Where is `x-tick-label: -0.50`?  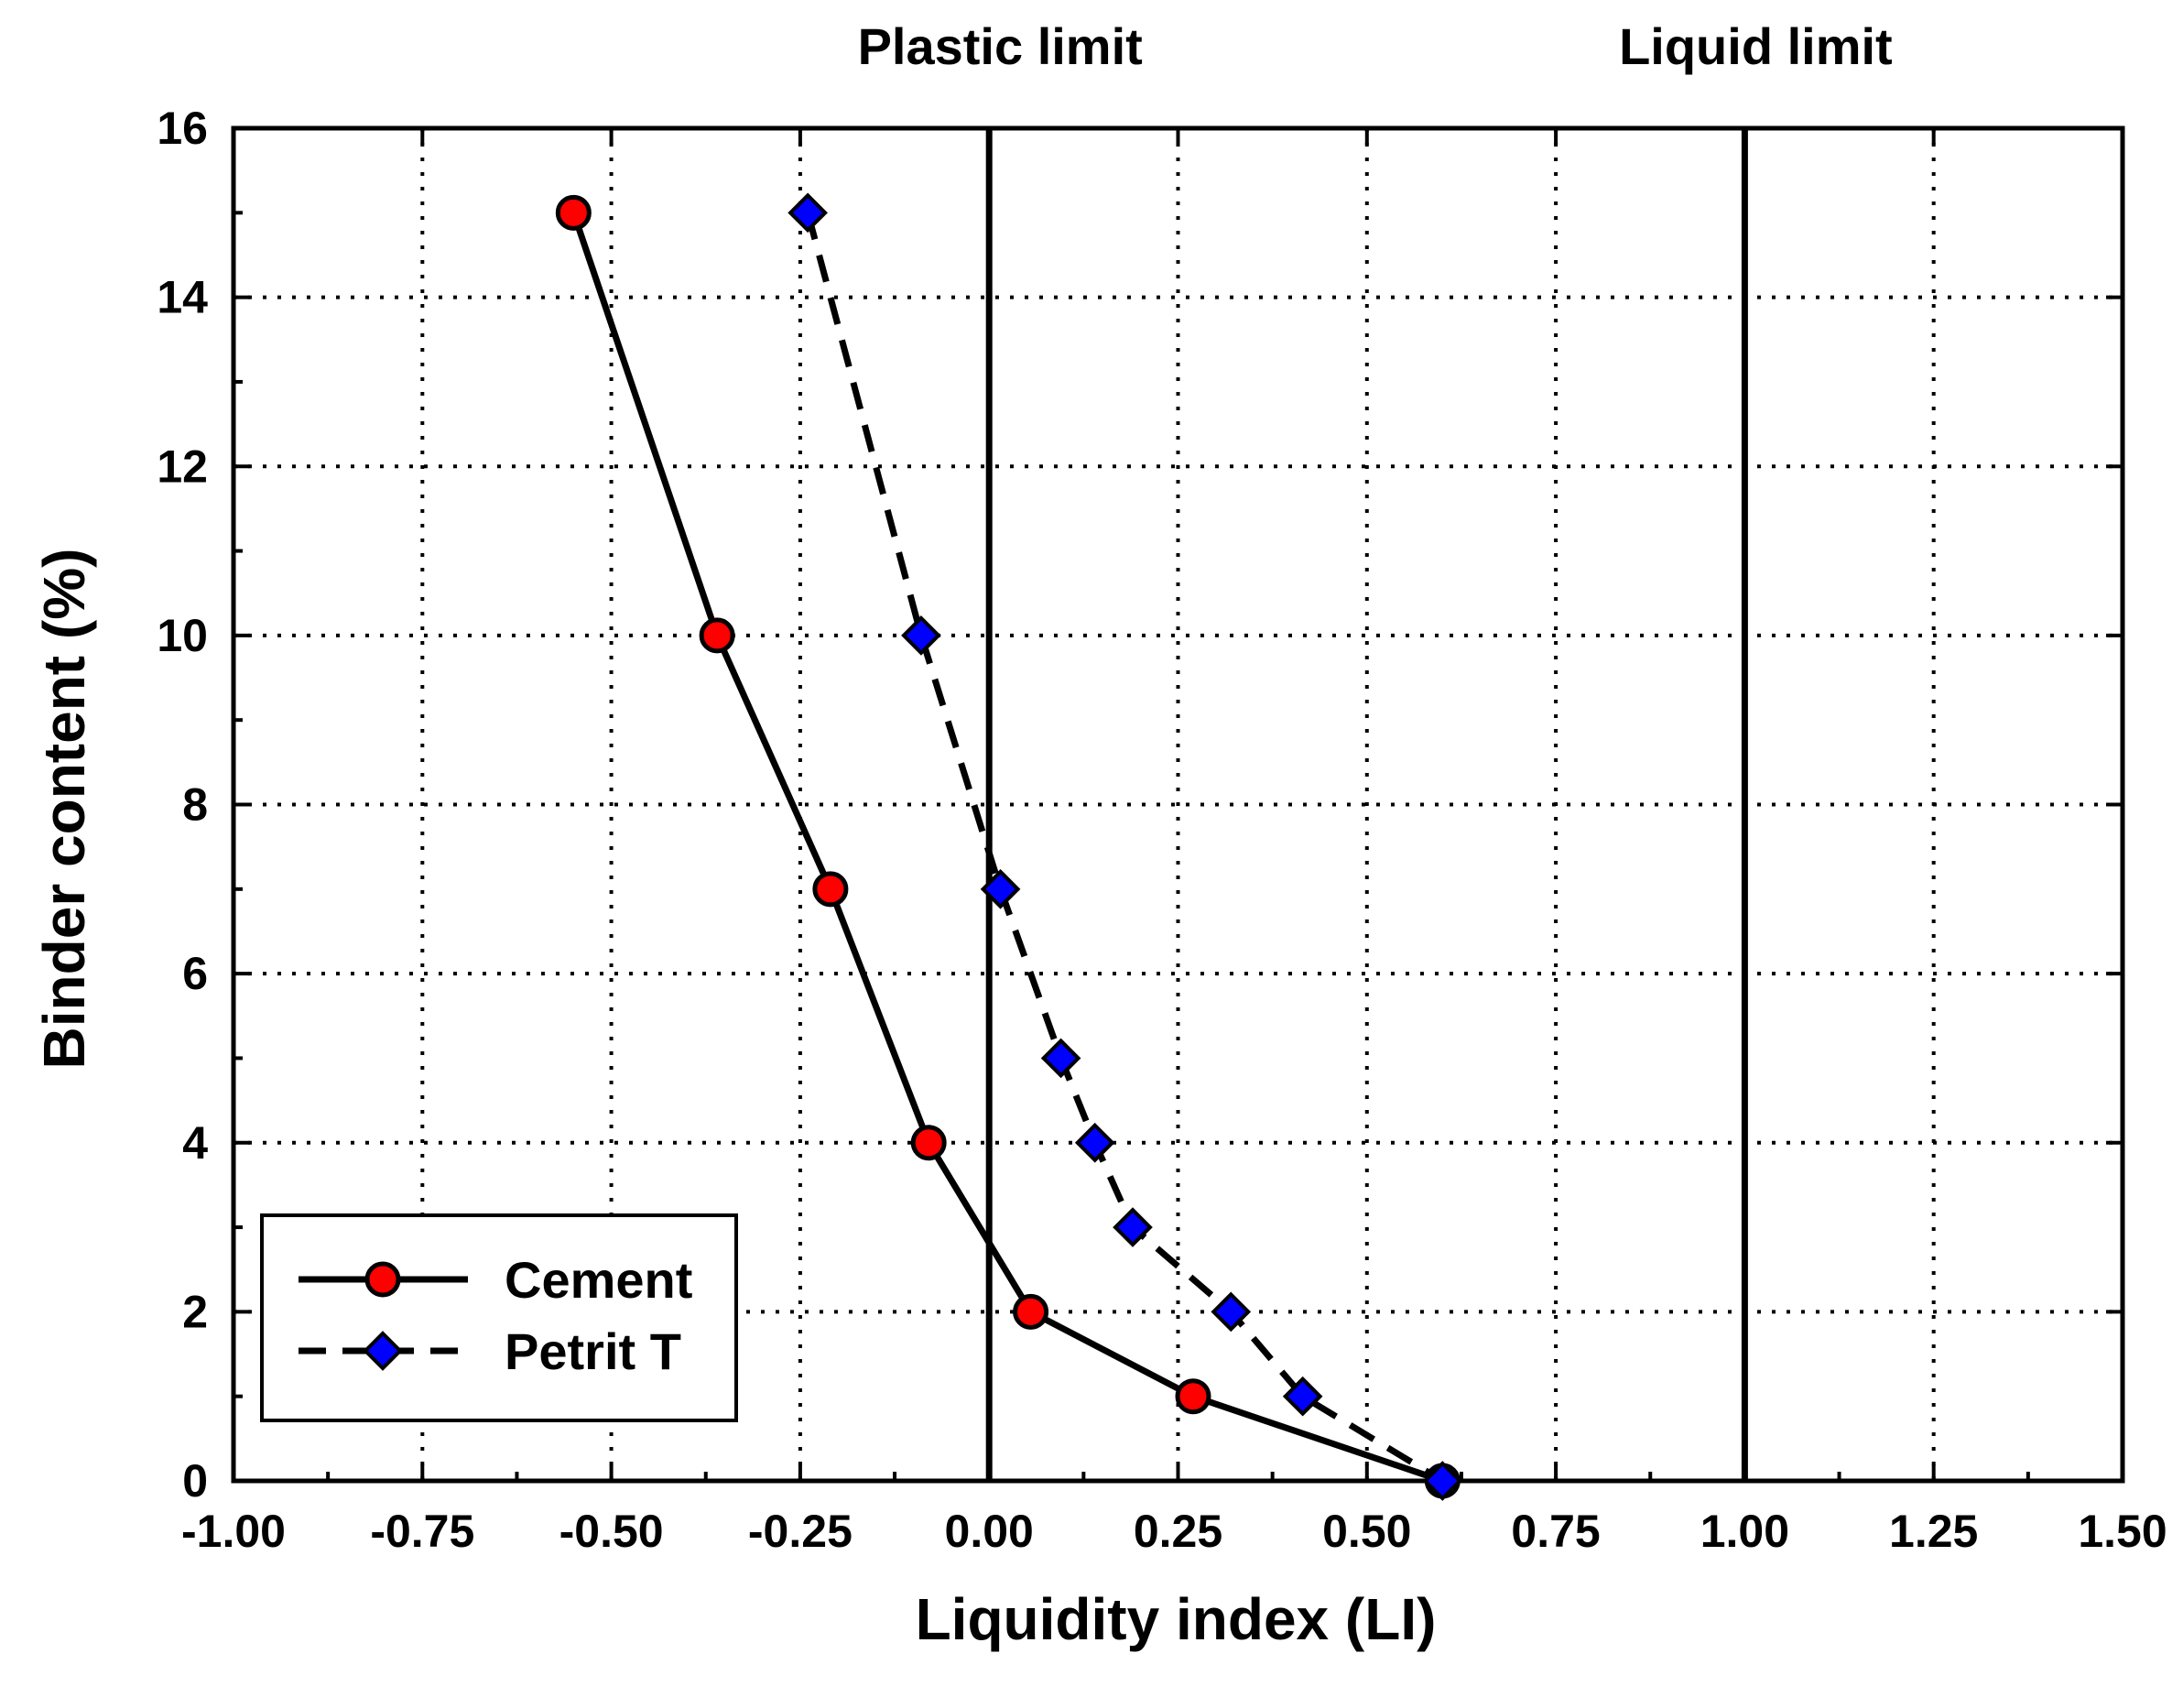
x-tick-label: -0.50 is located at coordinates (611, 1531).